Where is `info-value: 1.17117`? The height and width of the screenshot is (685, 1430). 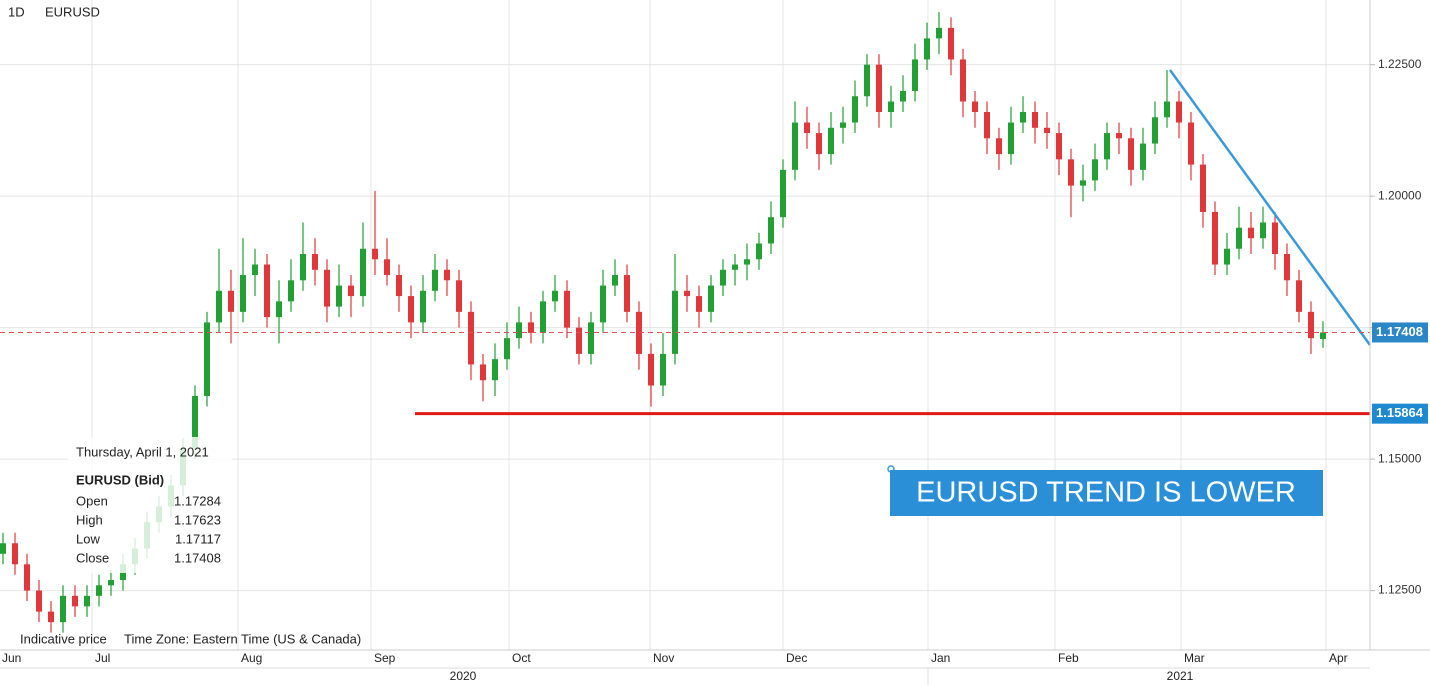
info-value: 1.17117 is located at coordinates (198, 538).